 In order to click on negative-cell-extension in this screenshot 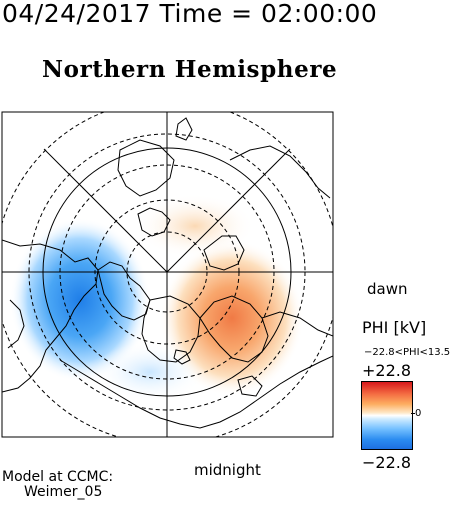, I will do `click(150, 372)`.